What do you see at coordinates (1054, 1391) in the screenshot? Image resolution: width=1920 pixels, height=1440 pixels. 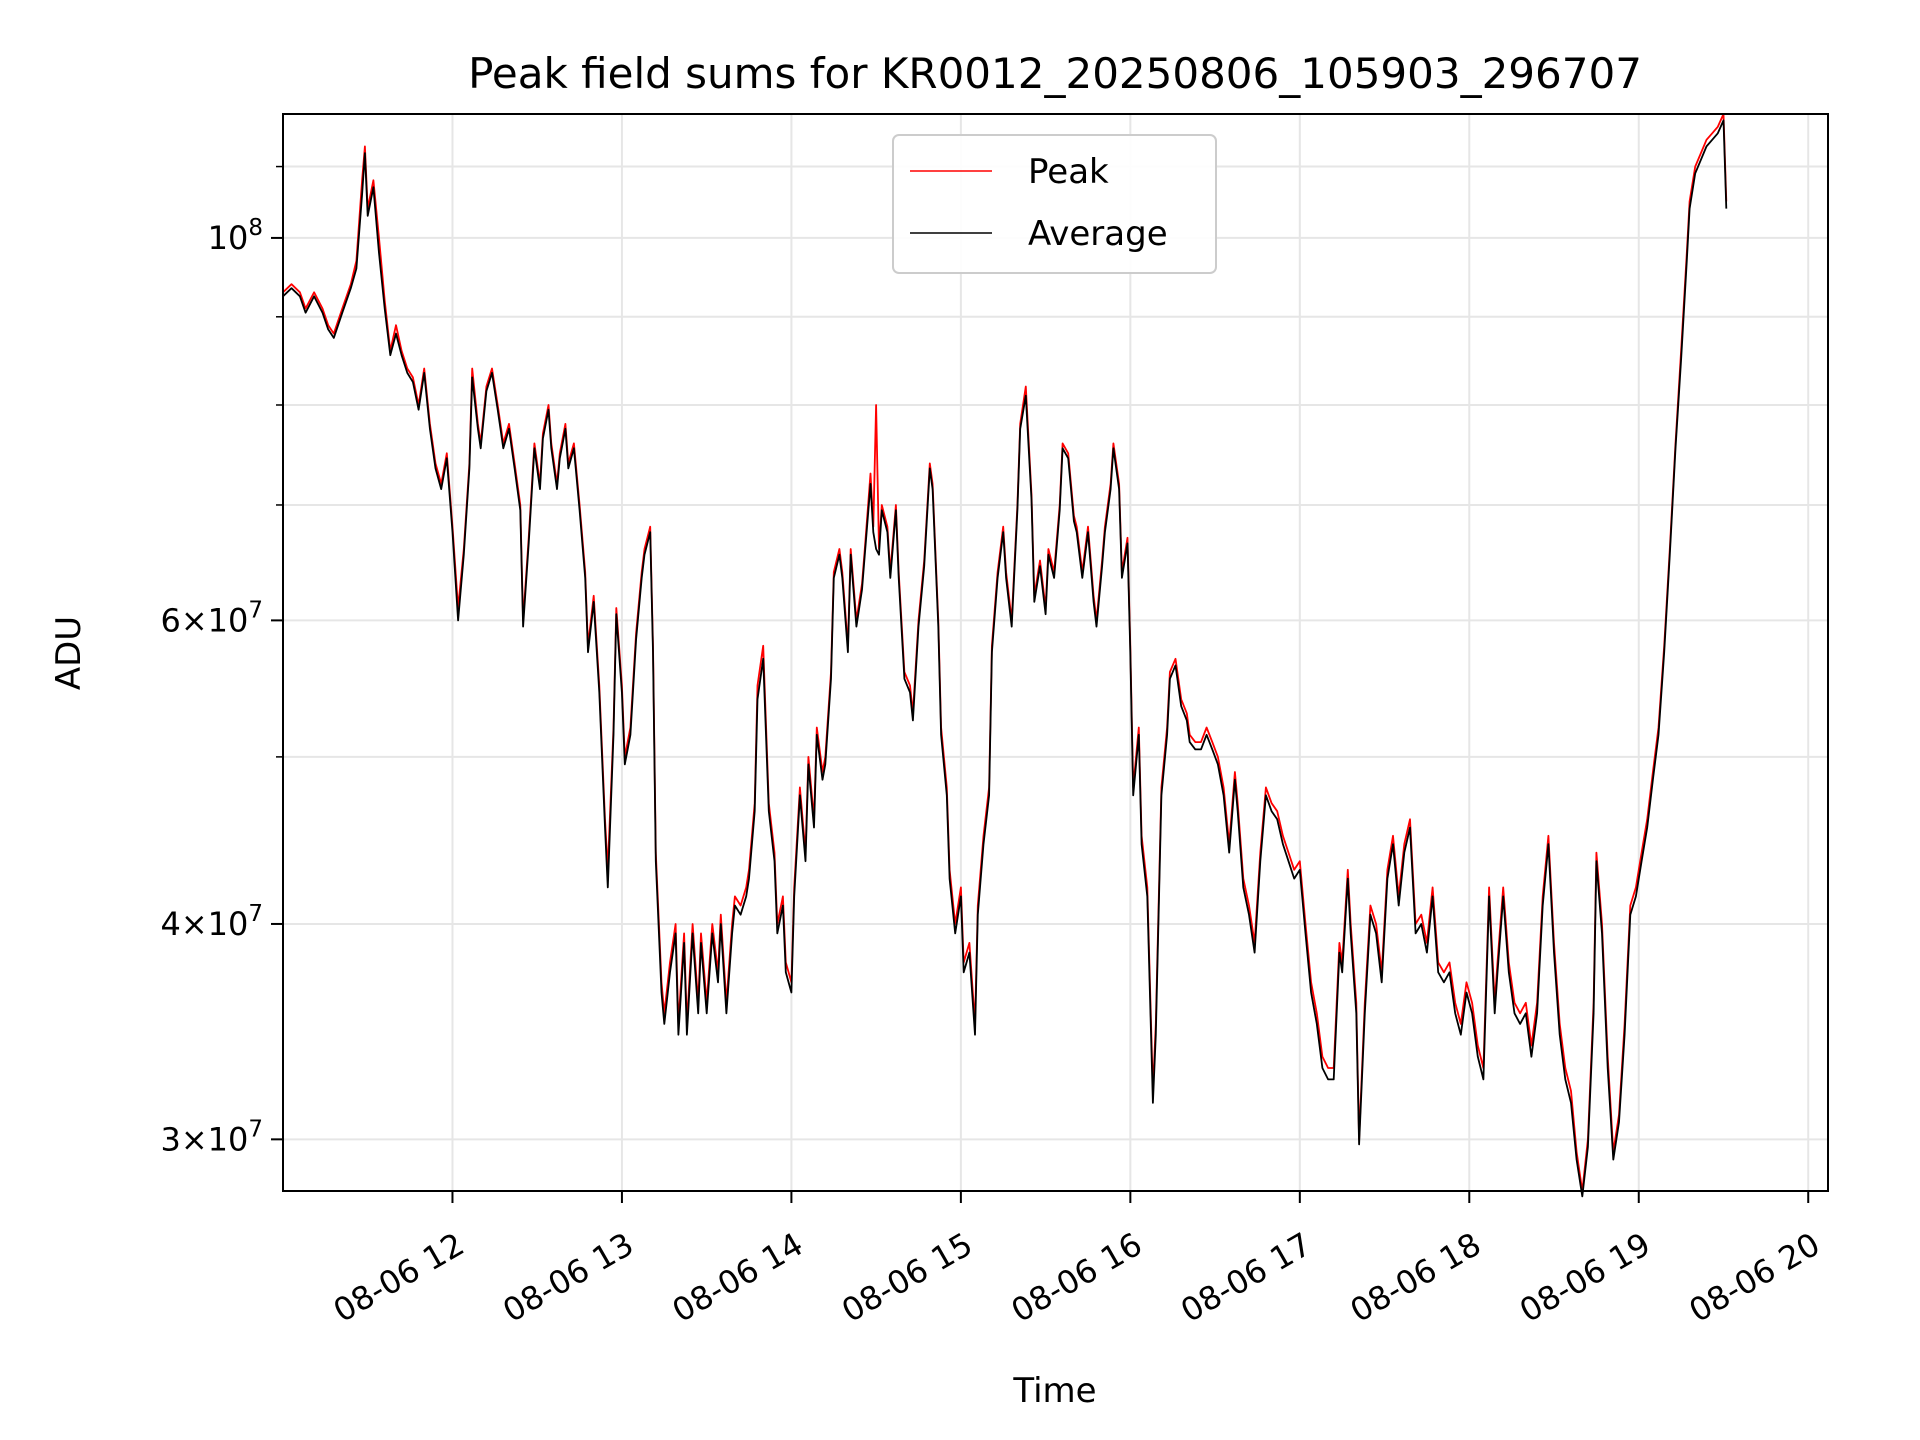 I see `x-axis-title: Time` at bounding box center [1054, 1391].